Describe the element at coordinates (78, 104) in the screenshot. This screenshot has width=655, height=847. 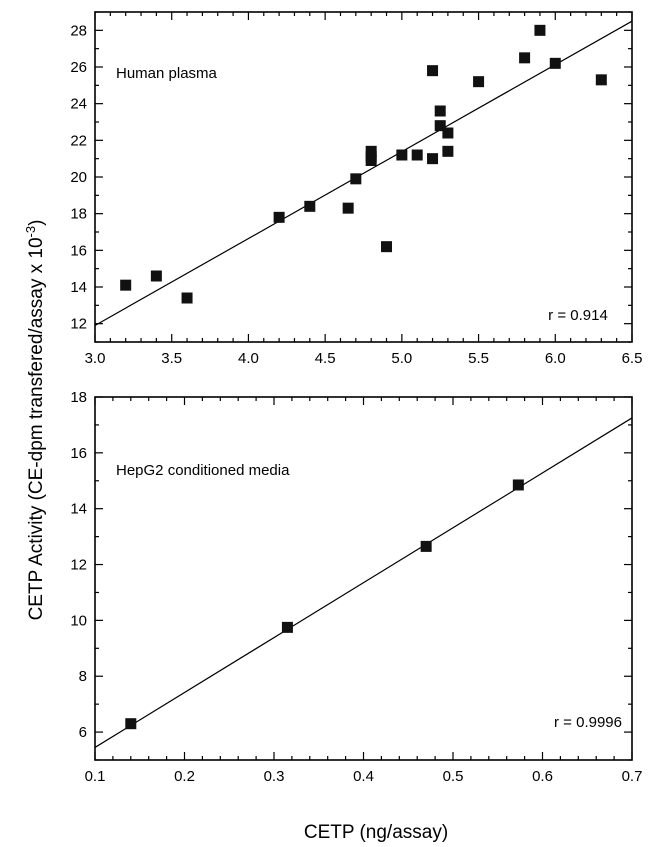
I see `y-tick-label: 24` at that location.